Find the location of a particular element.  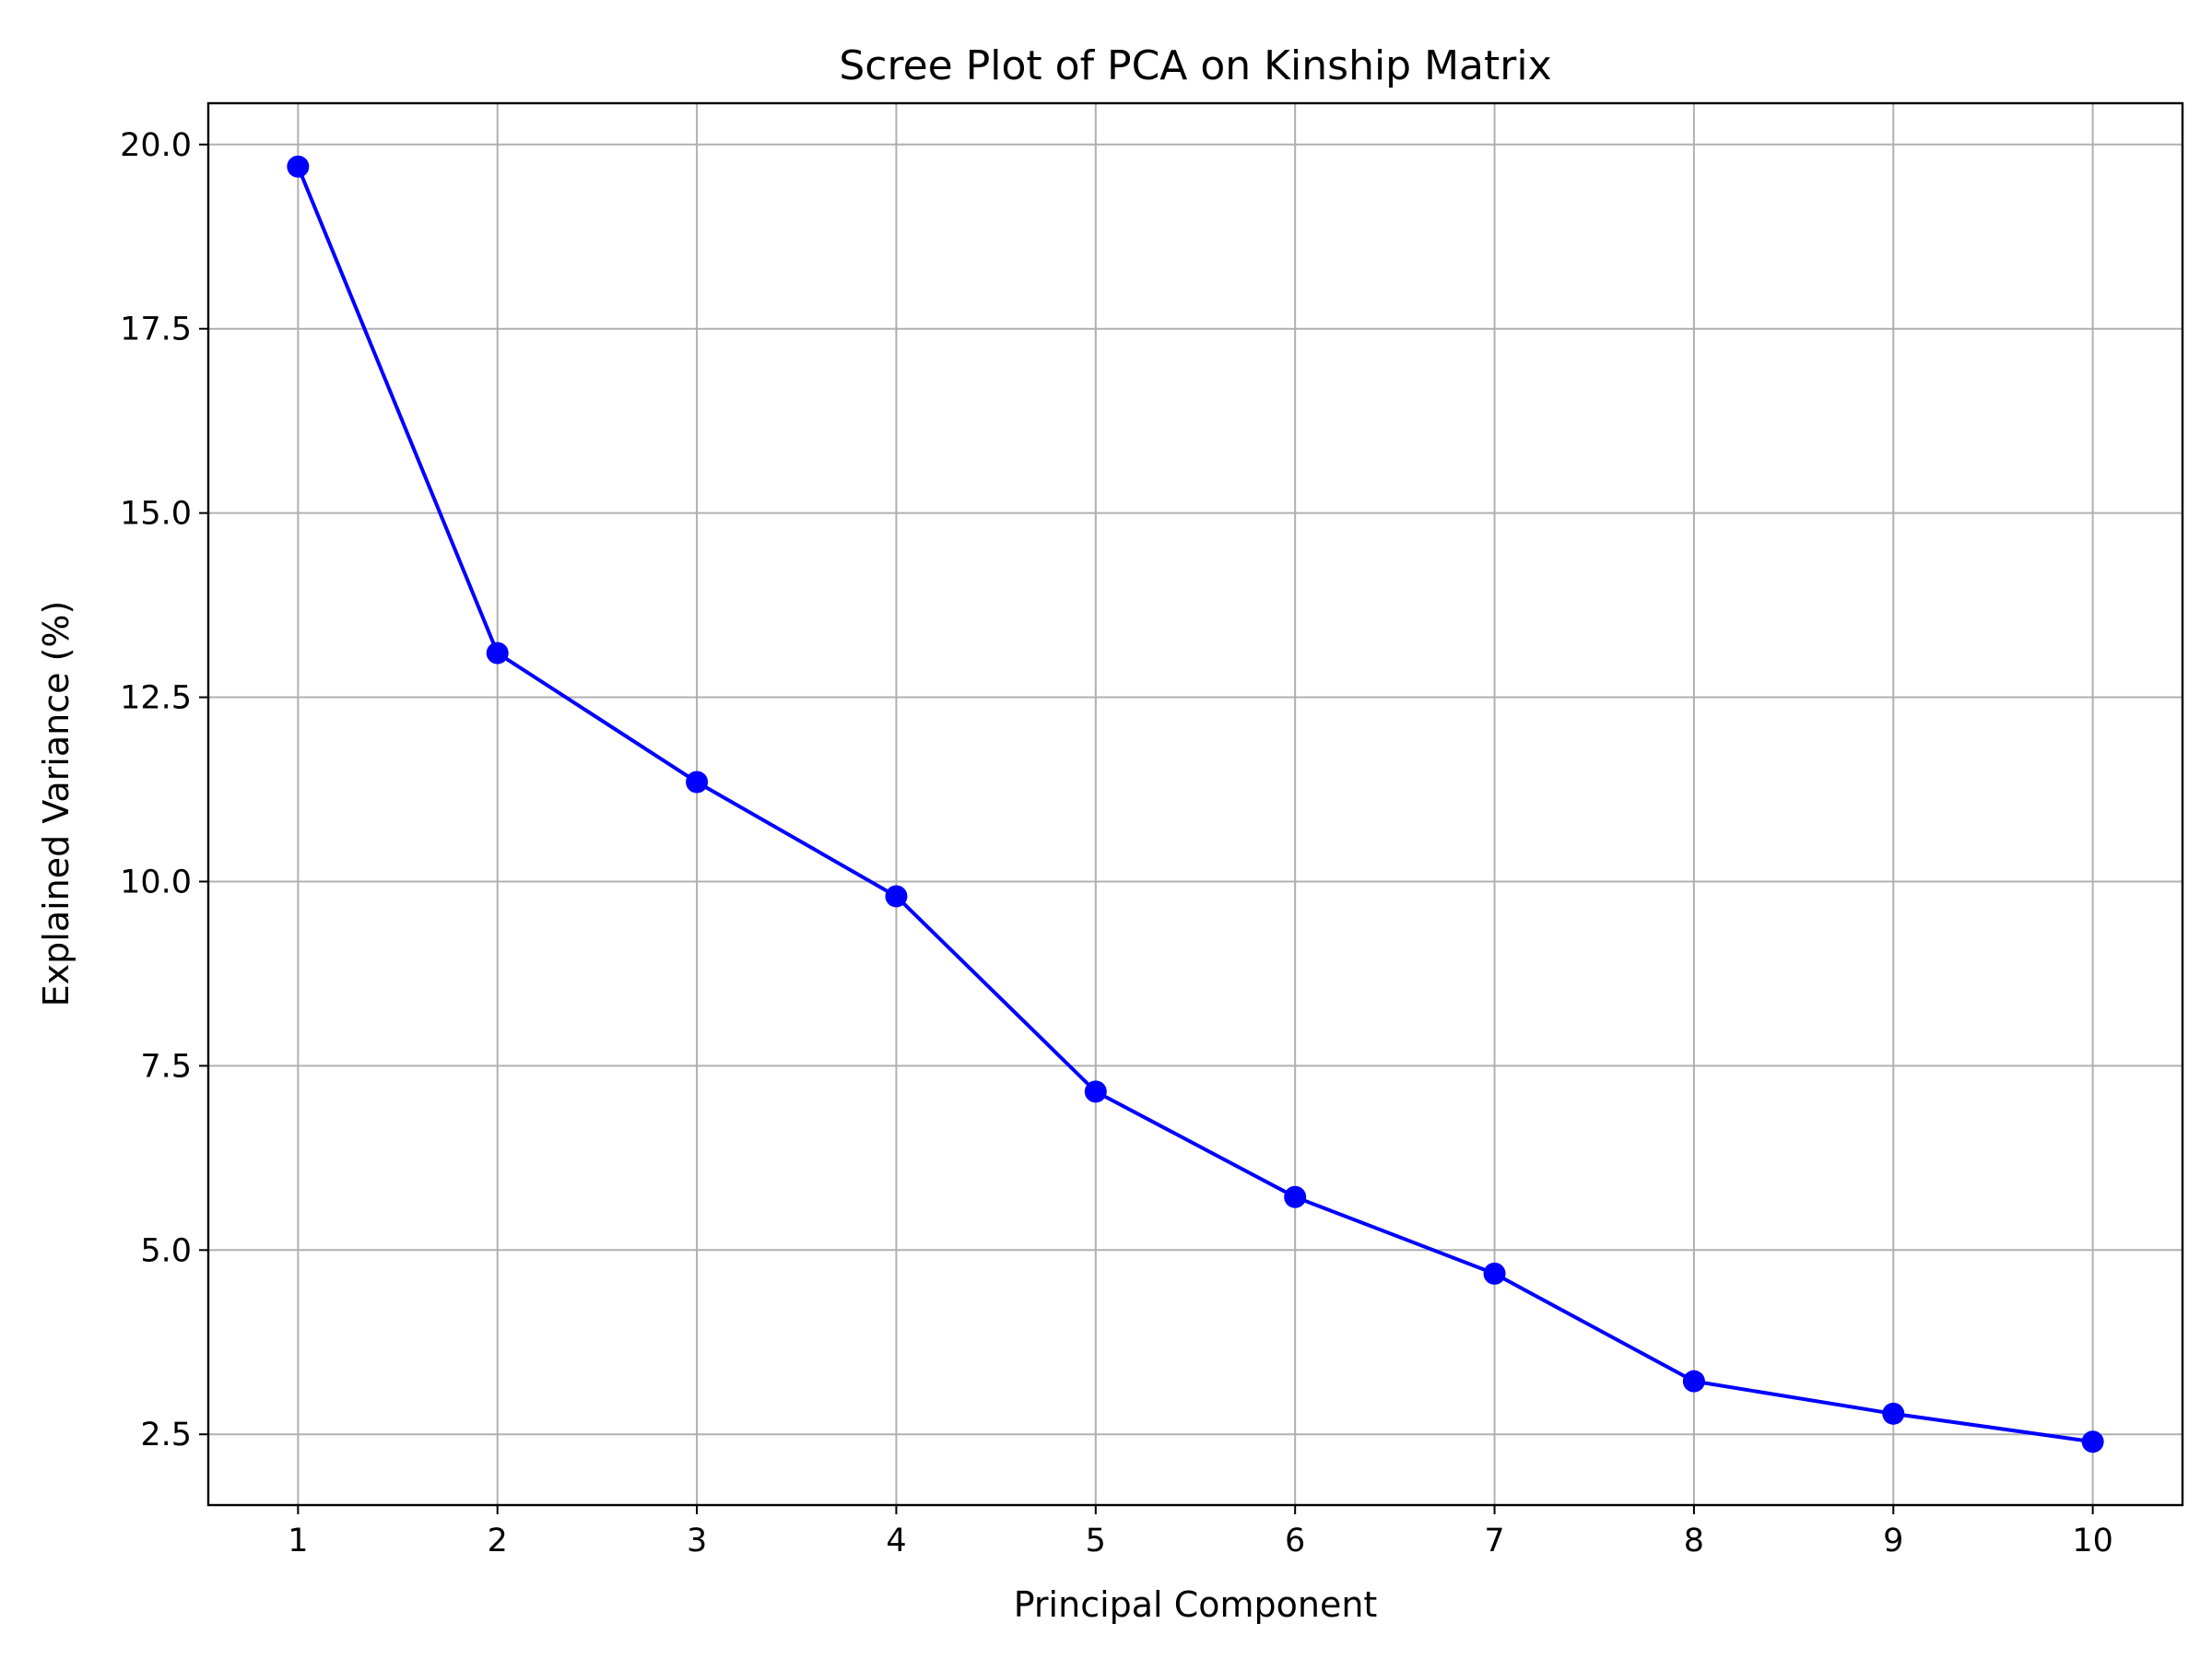

x-tick-label: 6 is located at coordinates (1295, 1541).